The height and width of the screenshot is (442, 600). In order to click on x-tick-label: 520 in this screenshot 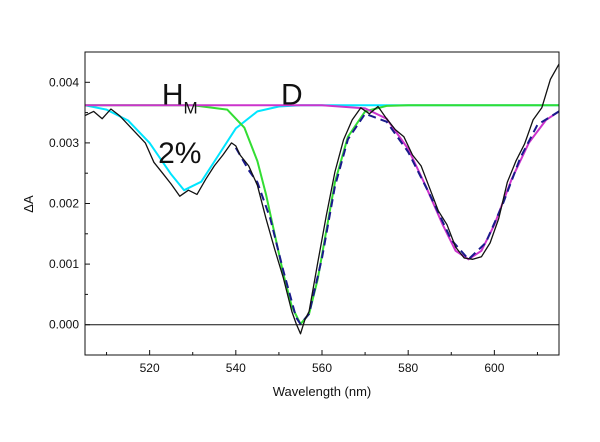, I will do `click(150, 368)`.